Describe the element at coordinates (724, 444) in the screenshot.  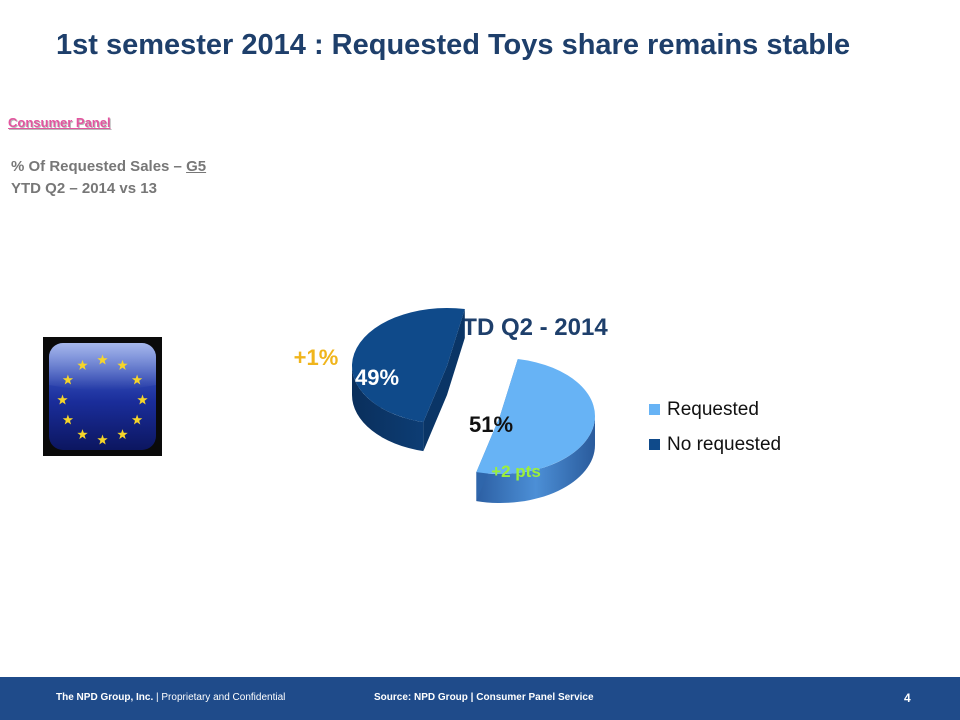
I see `legend-label-no-requested: No requested` at that location.